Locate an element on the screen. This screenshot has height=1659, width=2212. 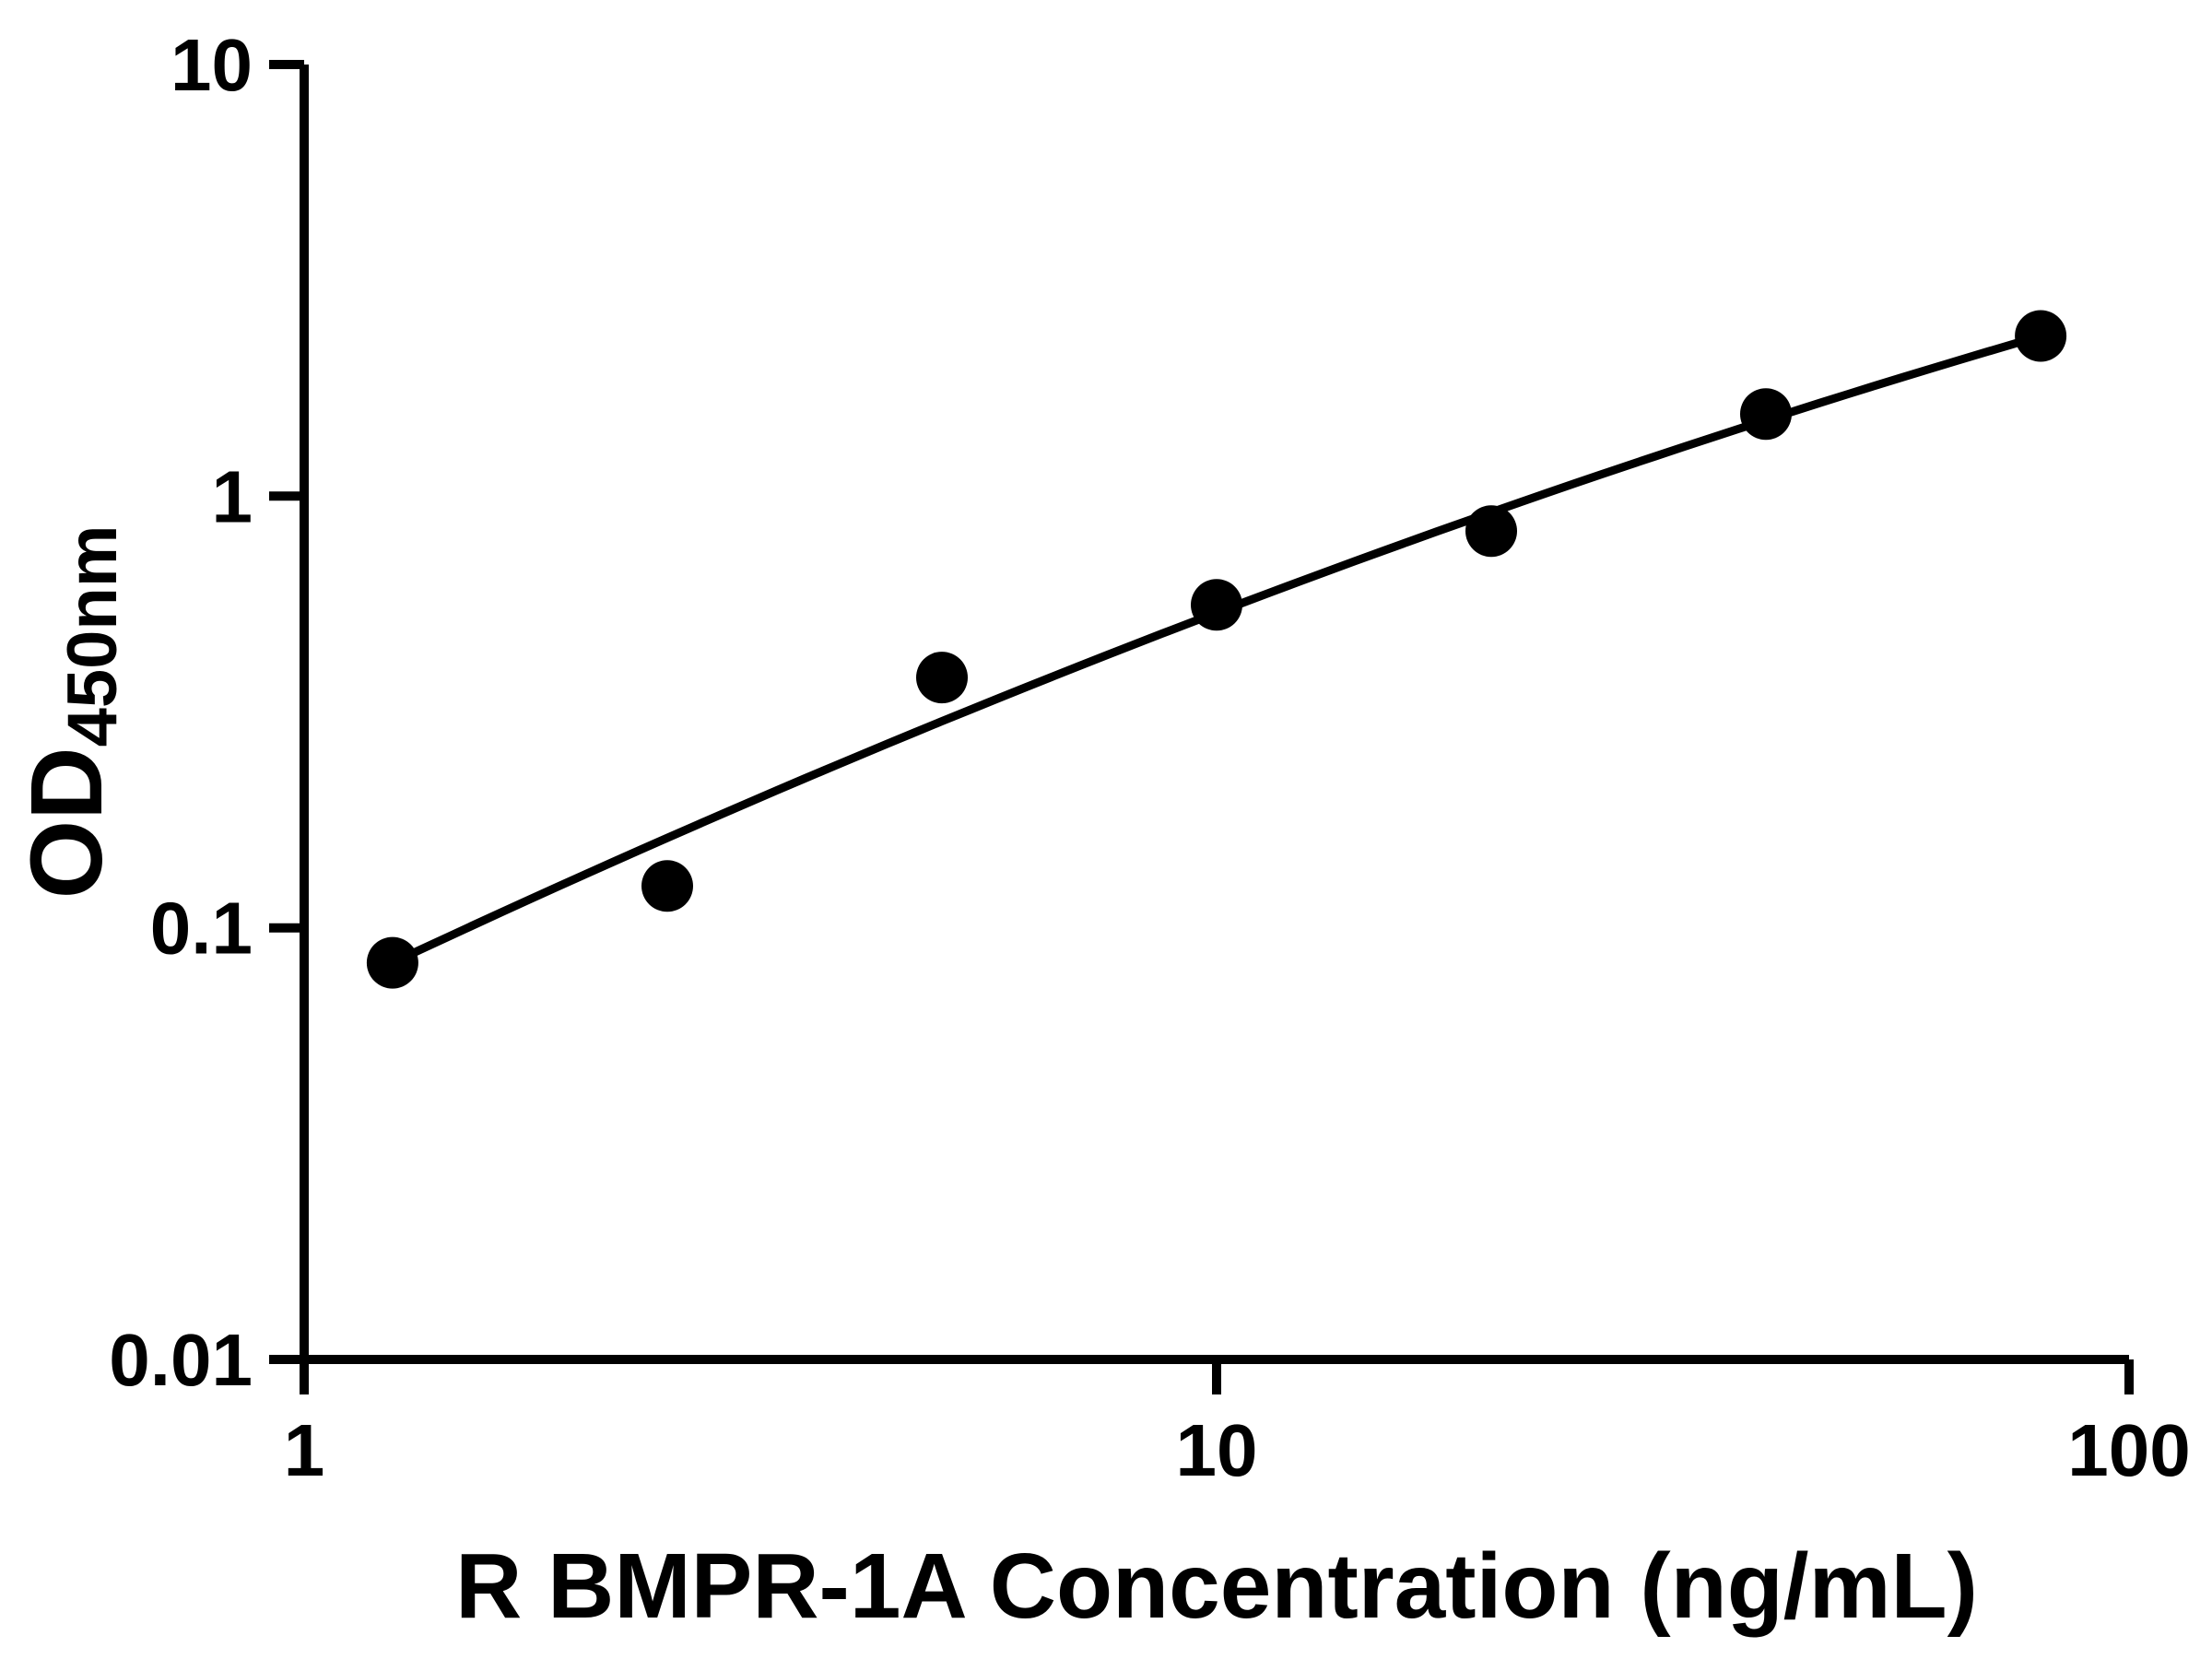
y-axis-title-sub: 450nm is located at coordinates (92, 636).